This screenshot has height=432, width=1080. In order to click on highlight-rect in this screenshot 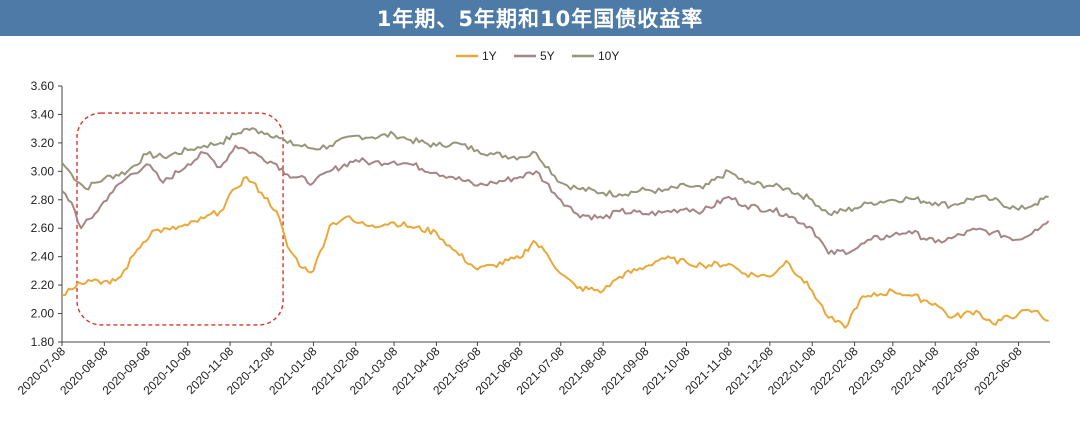, I will do `click(180, 219)`.